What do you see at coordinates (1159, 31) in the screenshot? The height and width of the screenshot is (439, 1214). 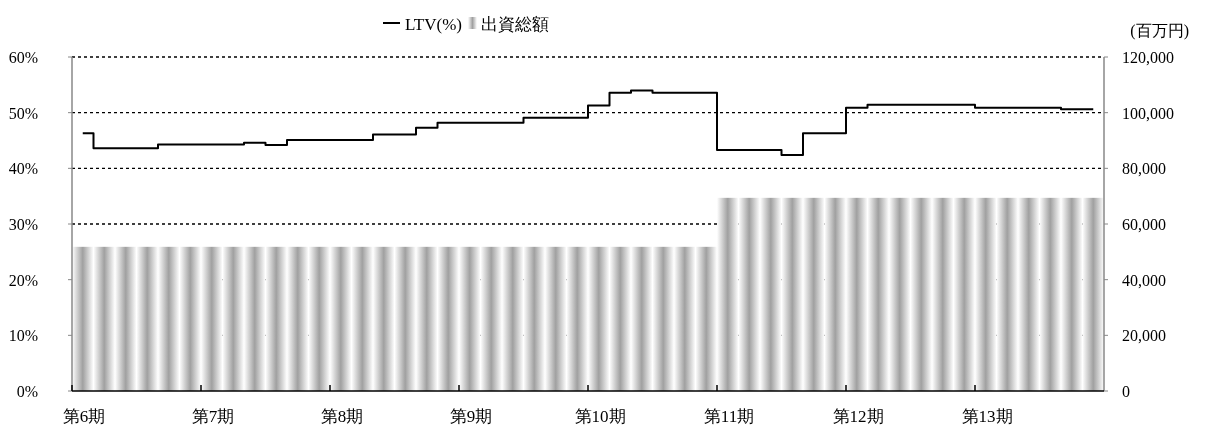 I see `y2-axis-title: (百万円)` at bounding box center [1159, 31].